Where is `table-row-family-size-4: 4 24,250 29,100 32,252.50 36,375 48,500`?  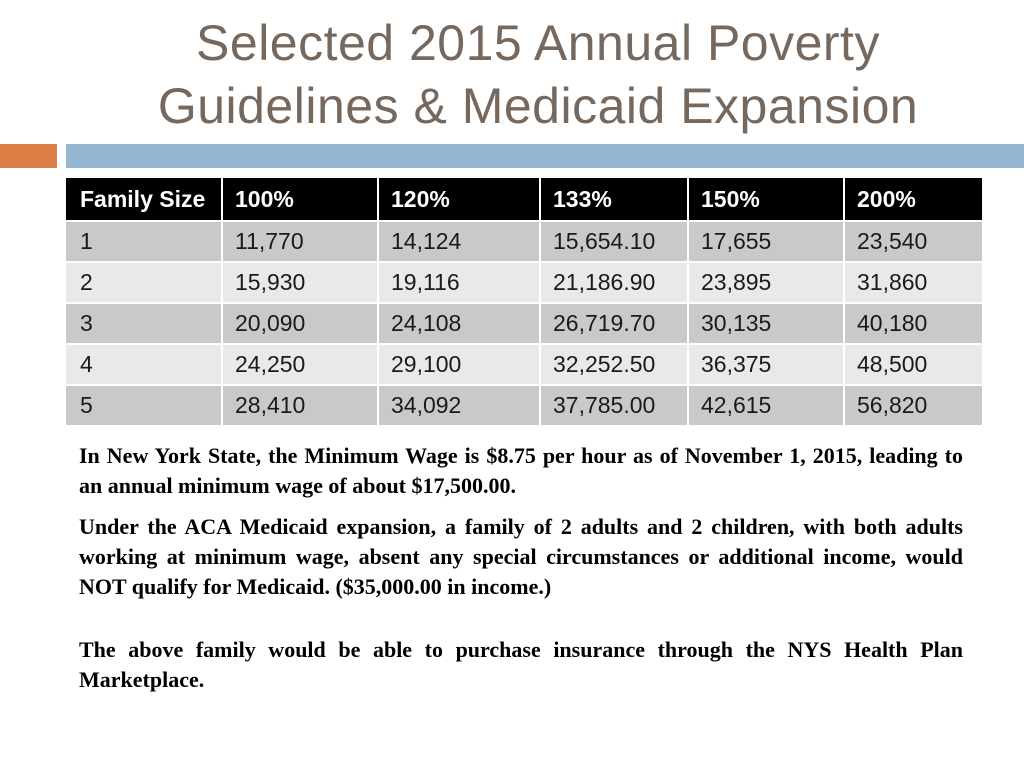
table-row-family-size-4: 4 24,250 29,100 32,252.50 36,375 48,500 is located at coordinates (524, 364).